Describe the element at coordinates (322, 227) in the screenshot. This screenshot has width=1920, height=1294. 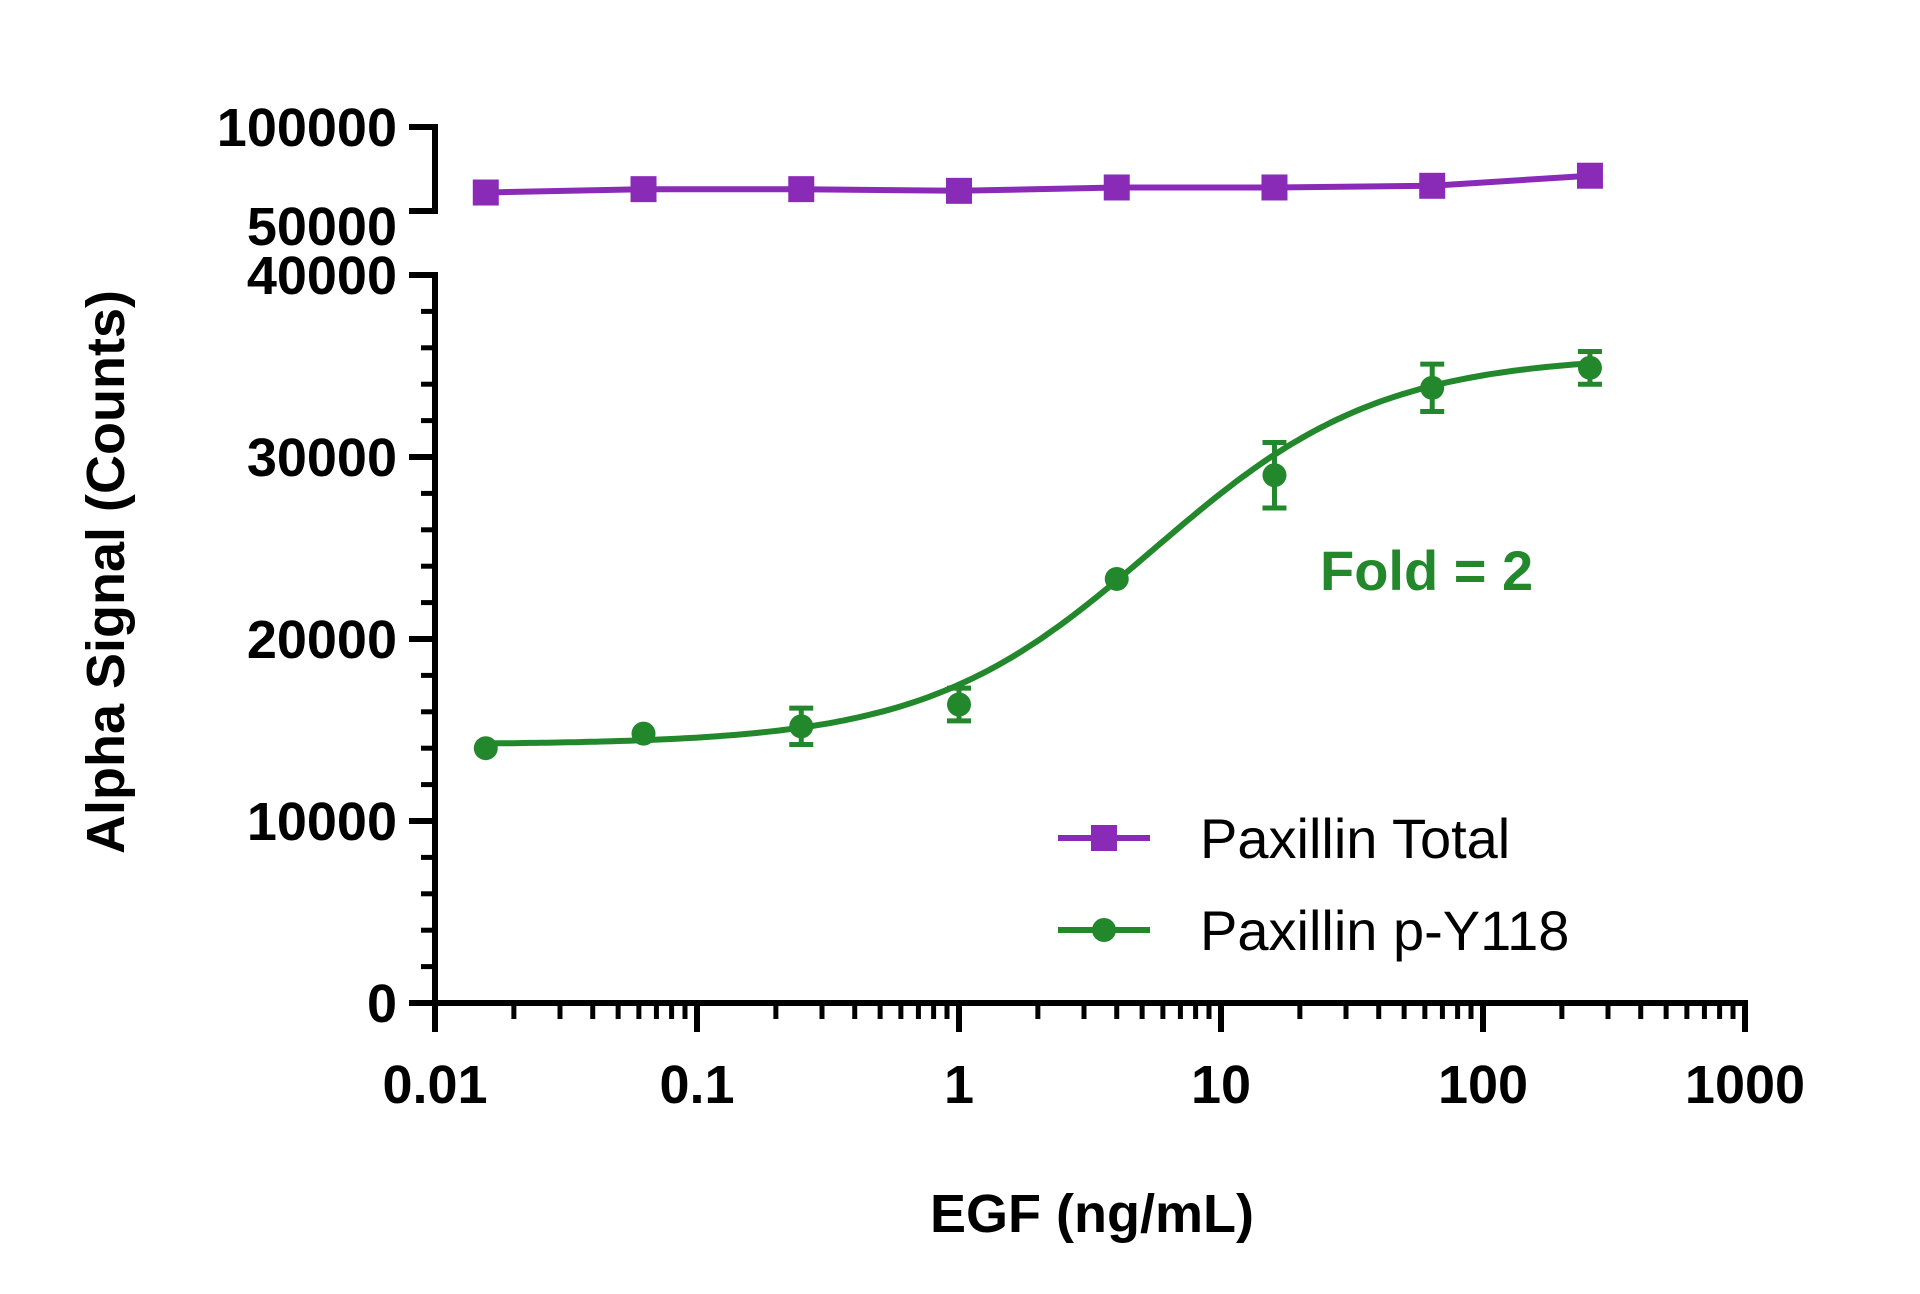
I see `y-tick-label: 50000` at that location.